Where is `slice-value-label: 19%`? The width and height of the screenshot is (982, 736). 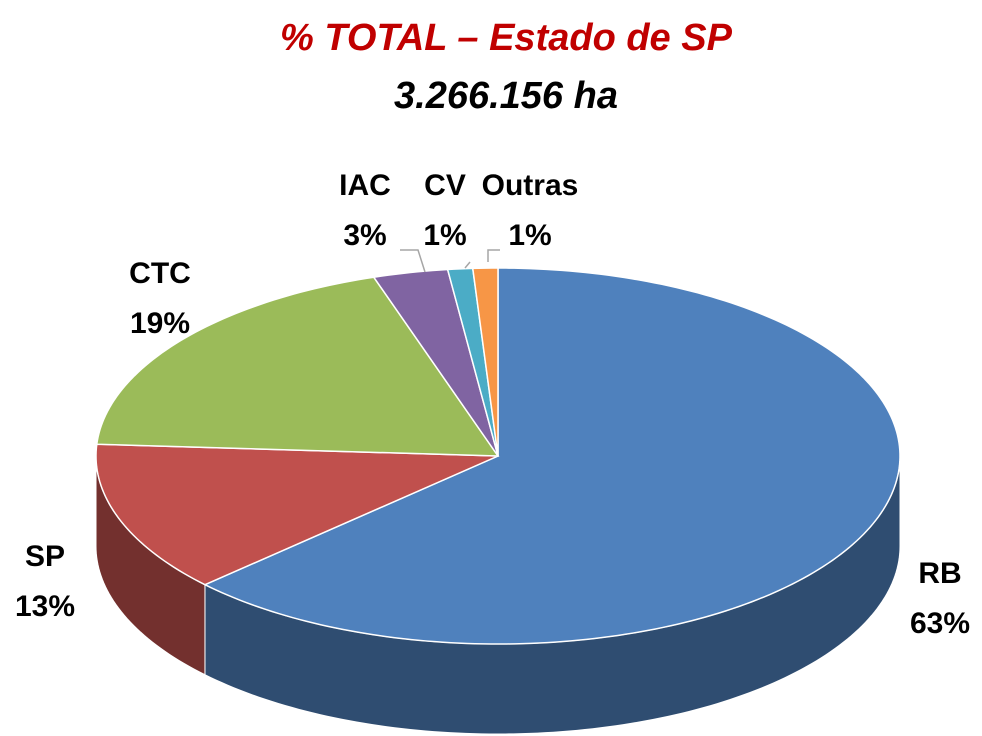 slice-value-label: 19% is located at coordinates (160, 323).